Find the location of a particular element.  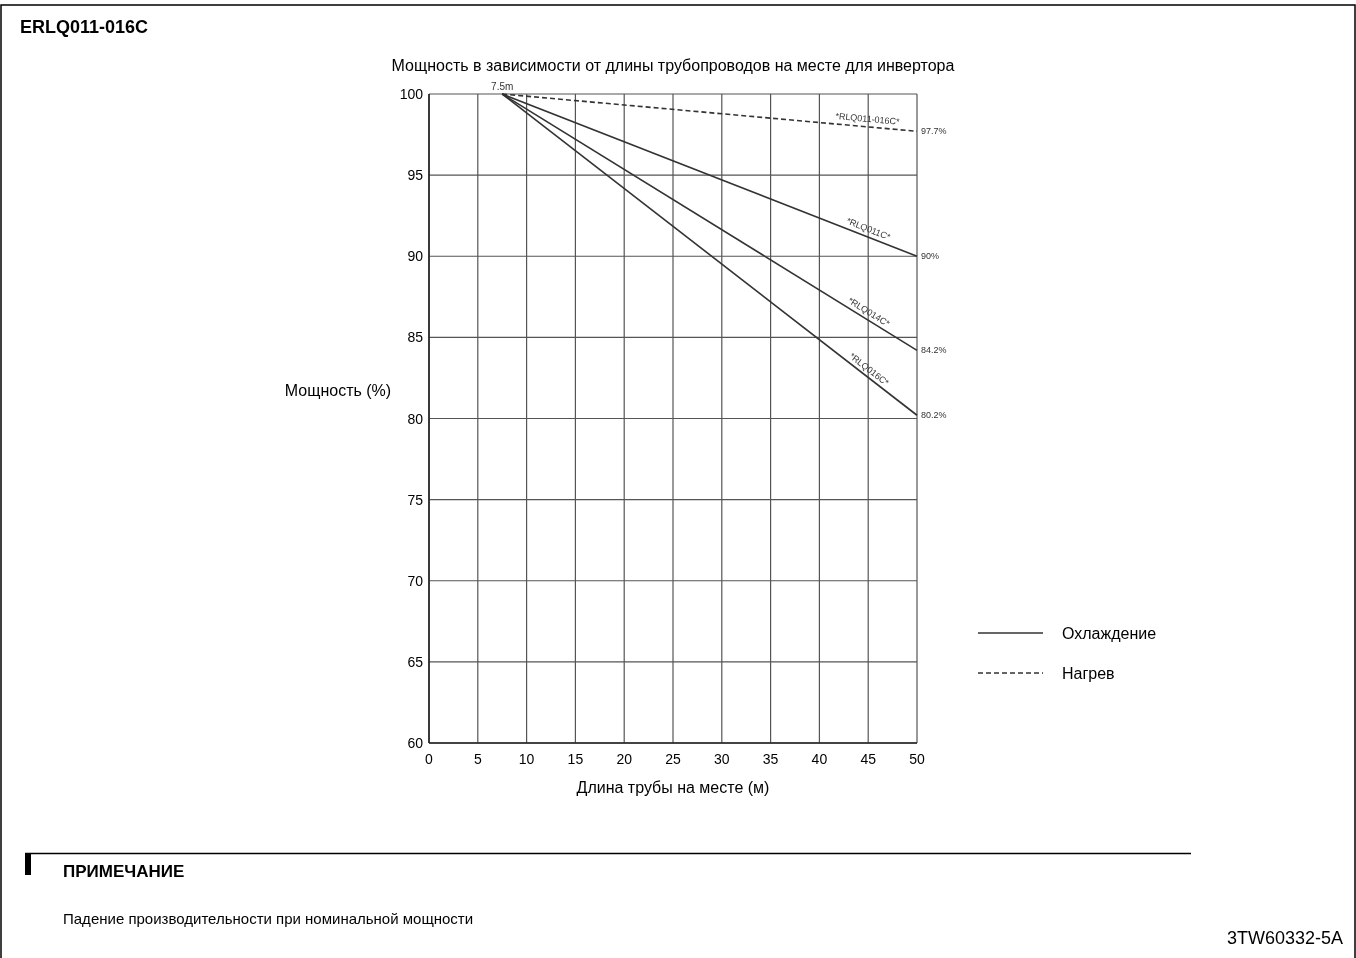

x-tick-label: 5 is located at coordinates (477, 759).